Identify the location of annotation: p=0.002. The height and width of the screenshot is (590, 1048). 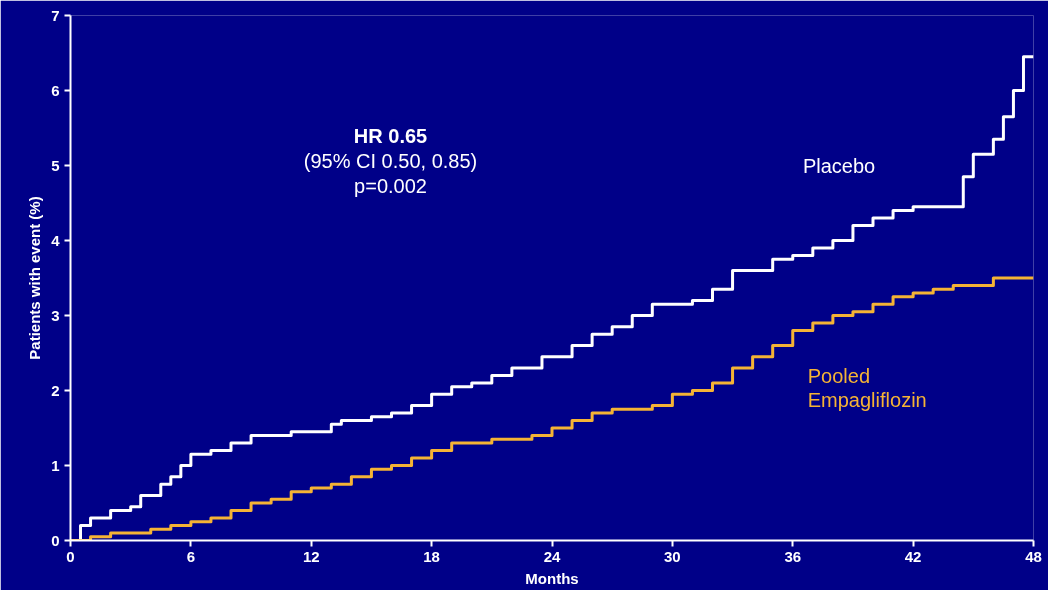
(390, 185).